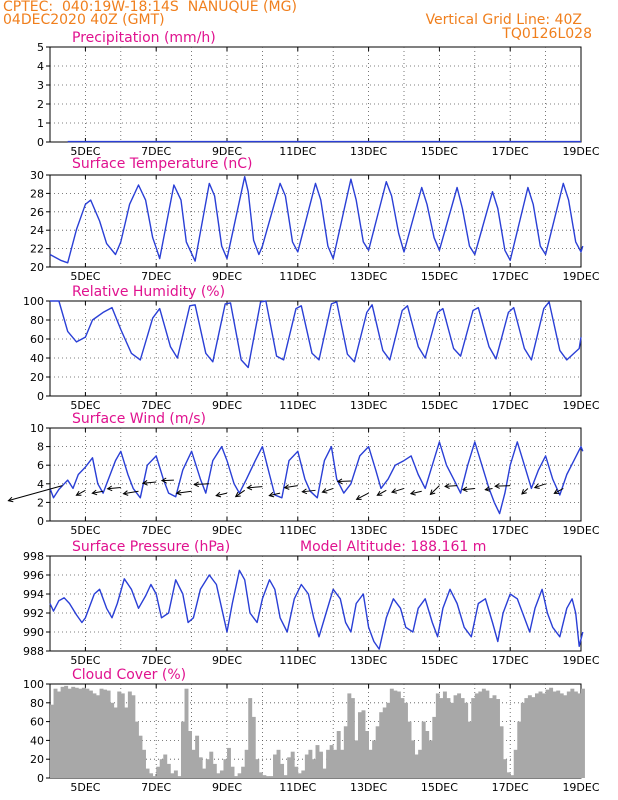 This screenshot has width=618, height=800. What do you see at coordinates (150, 7) in the screenshot?
I see `header-station: CPTEC: 040:19W-18:14S NANUQUE (MG)` at bounding box center [150, 7].